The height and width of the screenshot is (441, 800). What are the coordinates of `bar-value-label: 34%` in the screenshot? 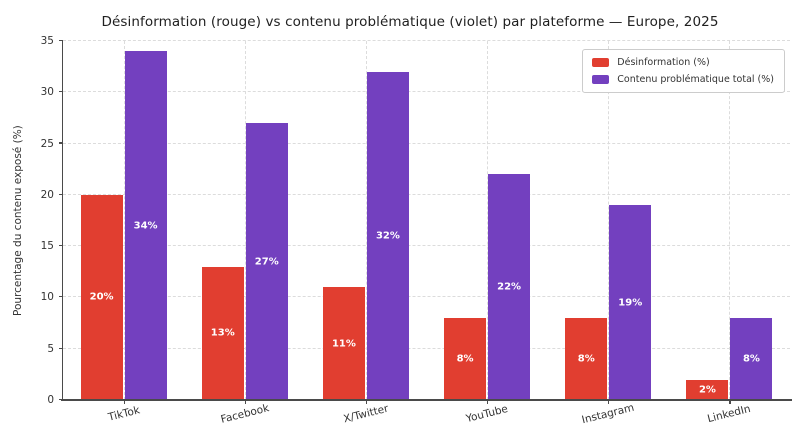 It's located at (145, 226).